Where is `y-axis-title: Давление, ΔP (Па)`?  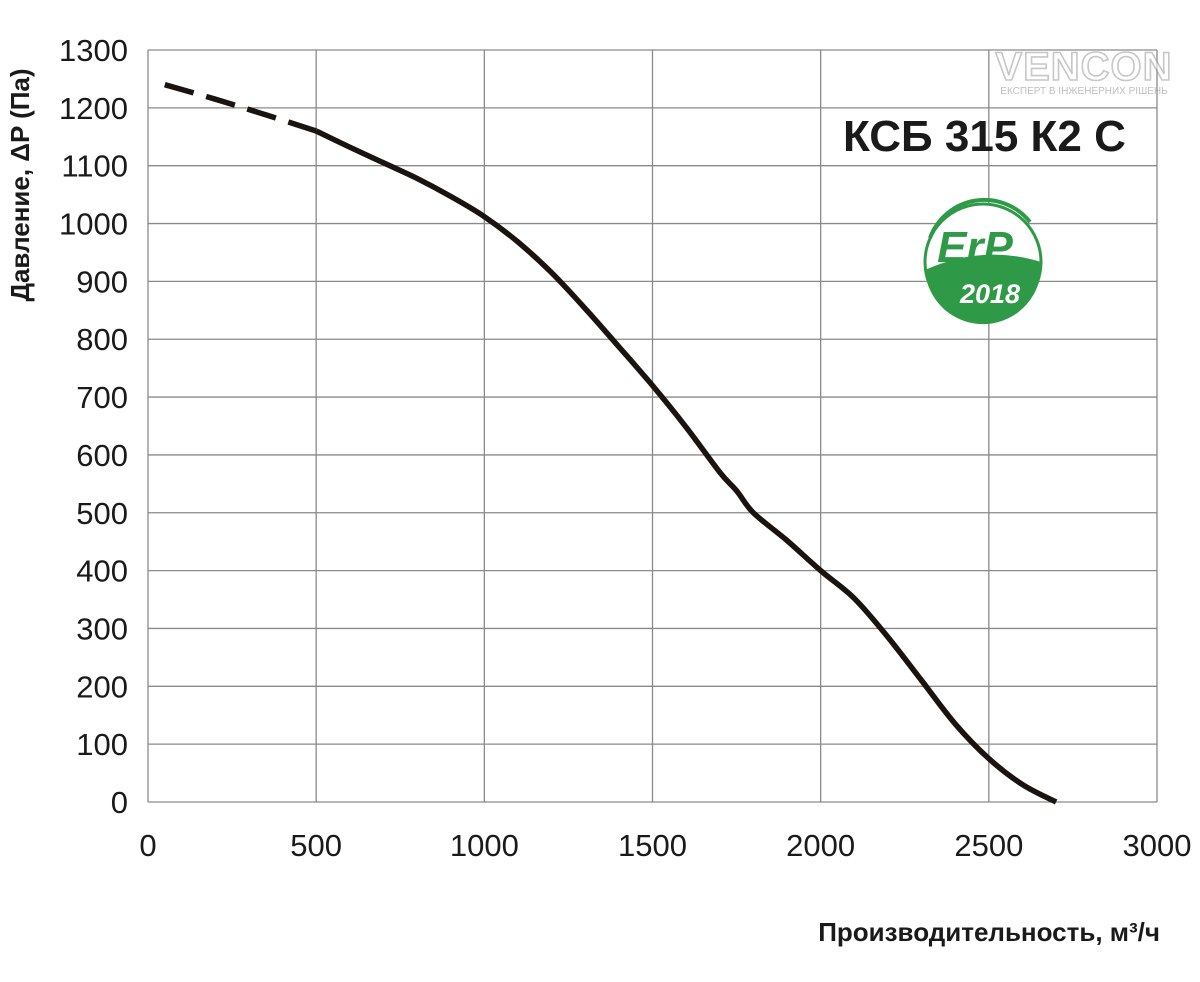
y-axis-title: Давление, ΔP (Па) is located at coordinates (20, 184).